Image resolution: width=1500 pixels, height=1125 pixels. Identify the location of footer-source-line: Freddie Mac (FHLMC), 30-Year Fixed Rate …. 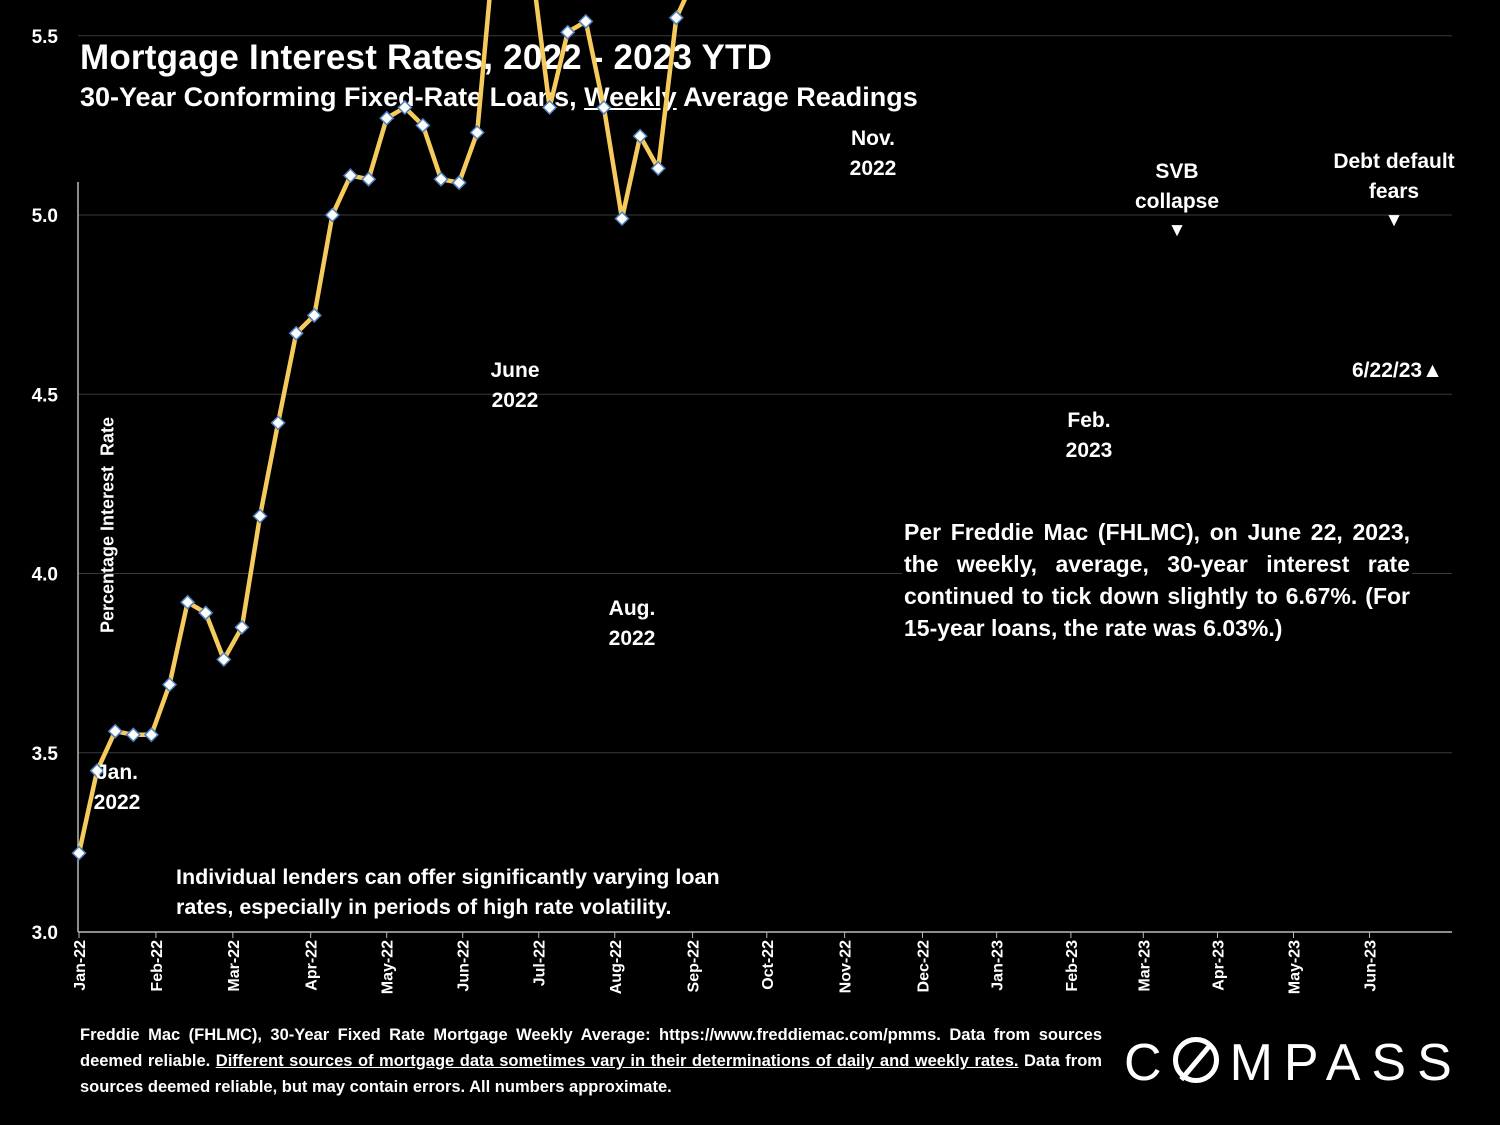
(510, 1035).